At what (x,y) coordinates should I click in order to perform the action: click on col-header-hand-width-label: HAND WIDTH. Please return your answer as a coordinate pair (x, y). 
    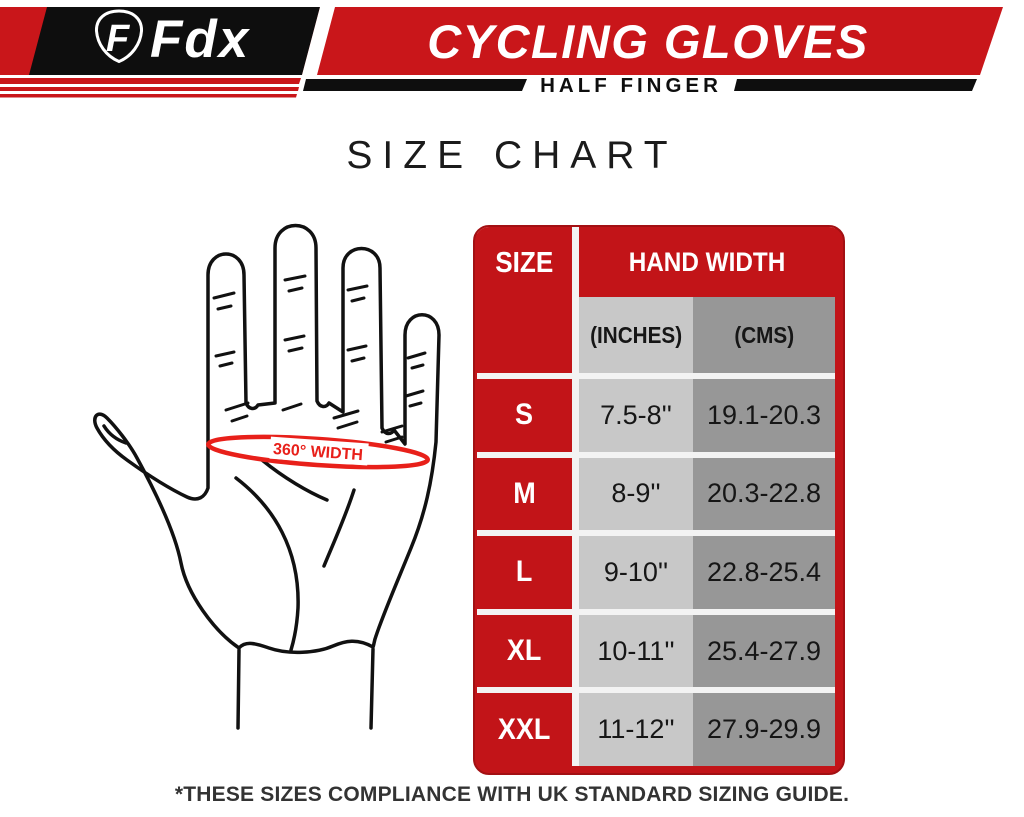
    Looking at the image, I should click on (707, 261).